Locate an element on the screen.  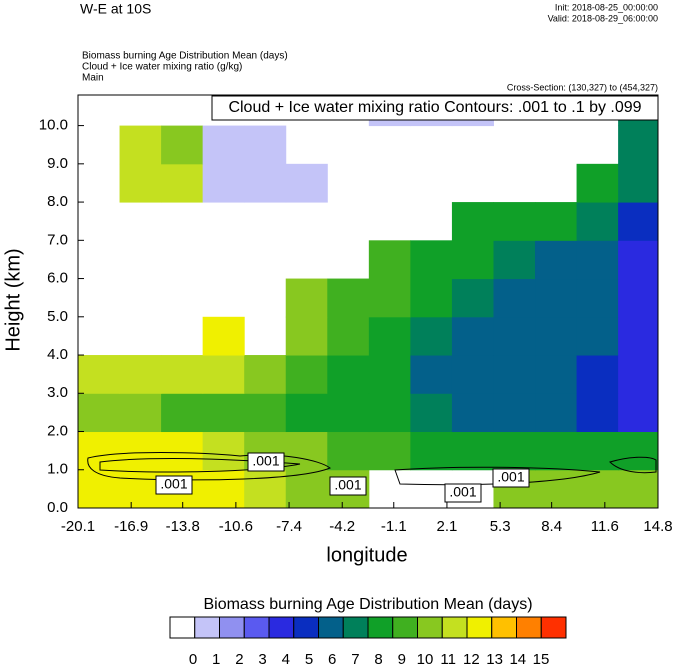
y-tick-label: 8.0 is located at coordinates (57, 201).